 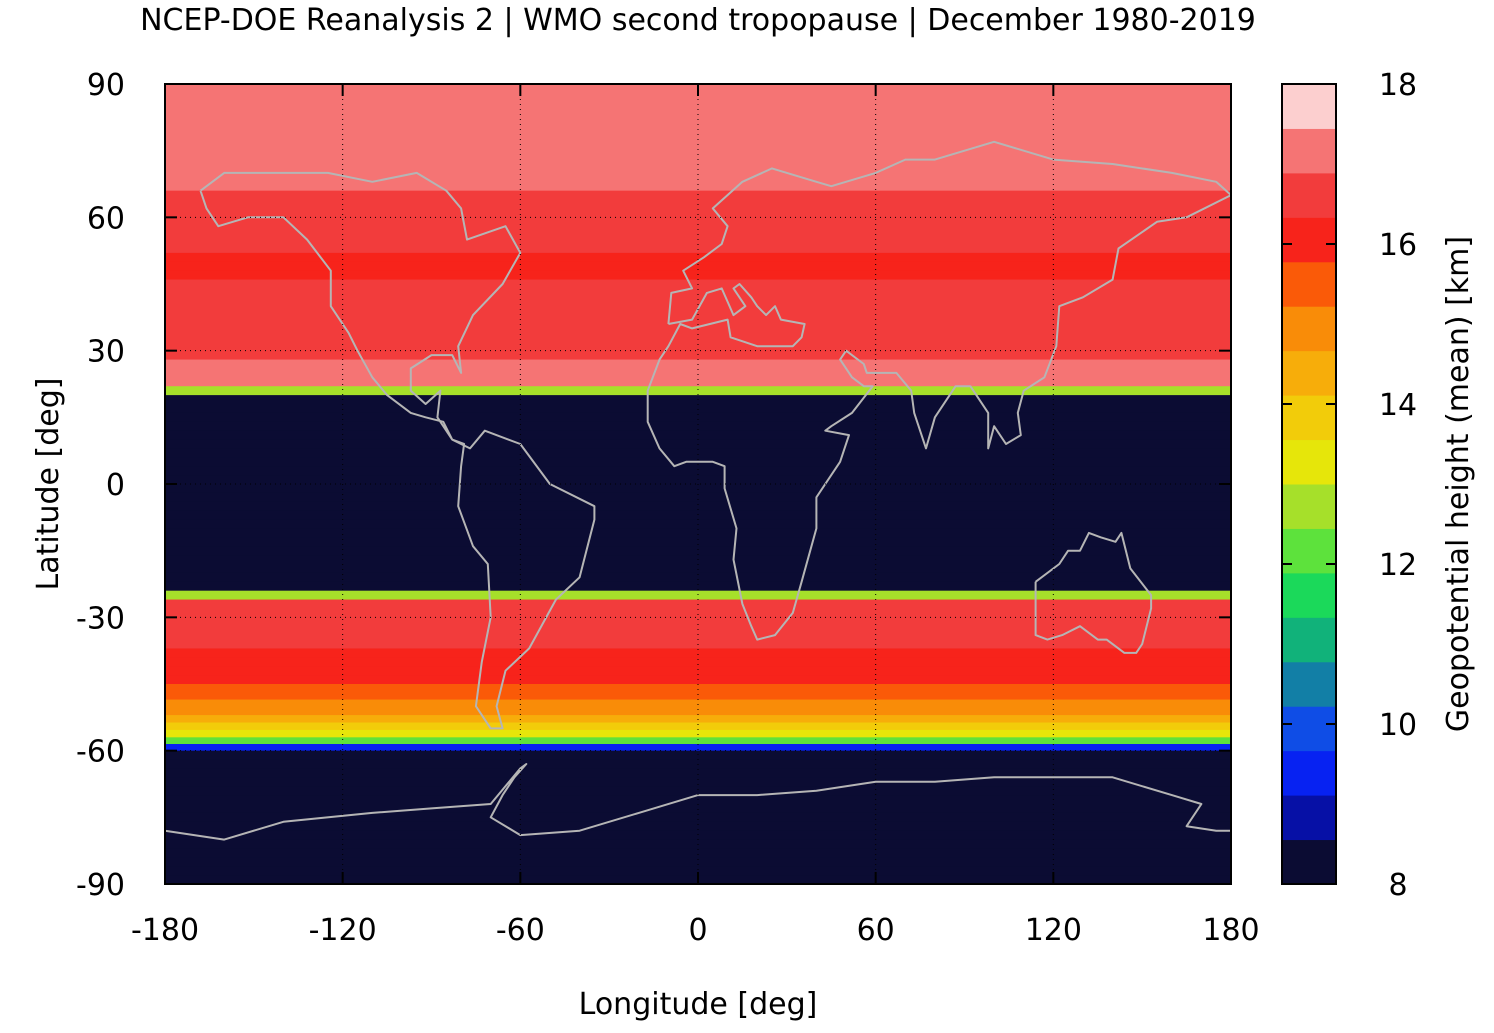 I want to click on x-axis-label: Longitude [deg], so click(x=698, y=1004).